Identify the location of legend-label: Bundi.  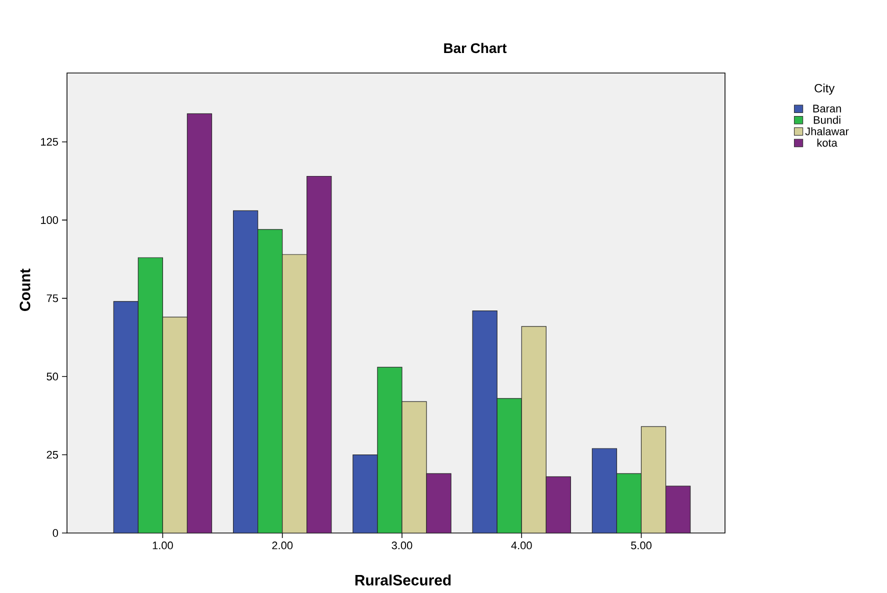
(827, 120).